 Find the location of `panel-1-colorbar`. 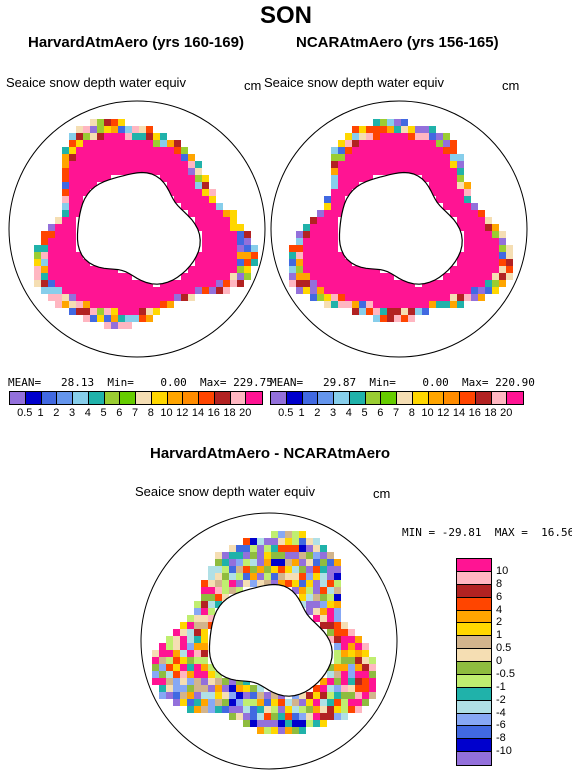

panel-1-colorbar is located at coordinates (136, 398).